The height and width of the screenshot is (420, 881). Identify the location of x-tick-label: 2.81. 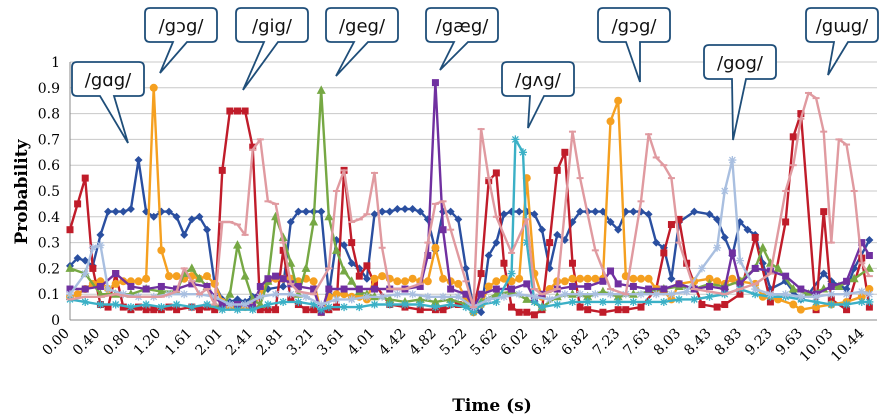
(269, 342).